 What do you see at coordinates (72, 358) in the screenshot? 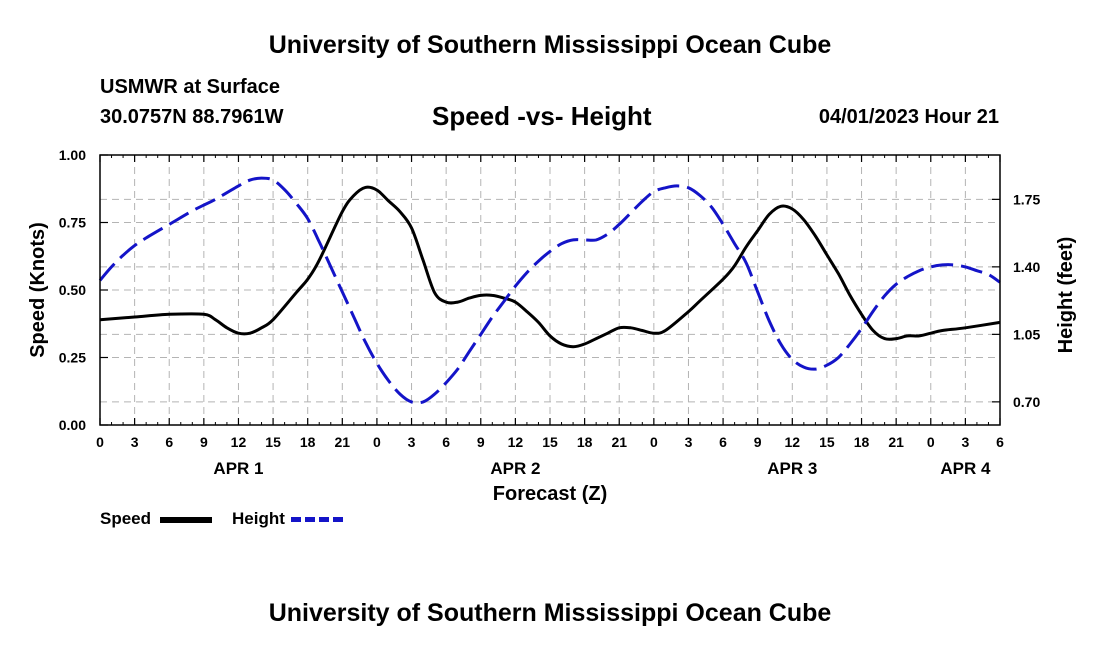
I see `y-left-tick-label: 0.25` at bounding box center [72, 358].